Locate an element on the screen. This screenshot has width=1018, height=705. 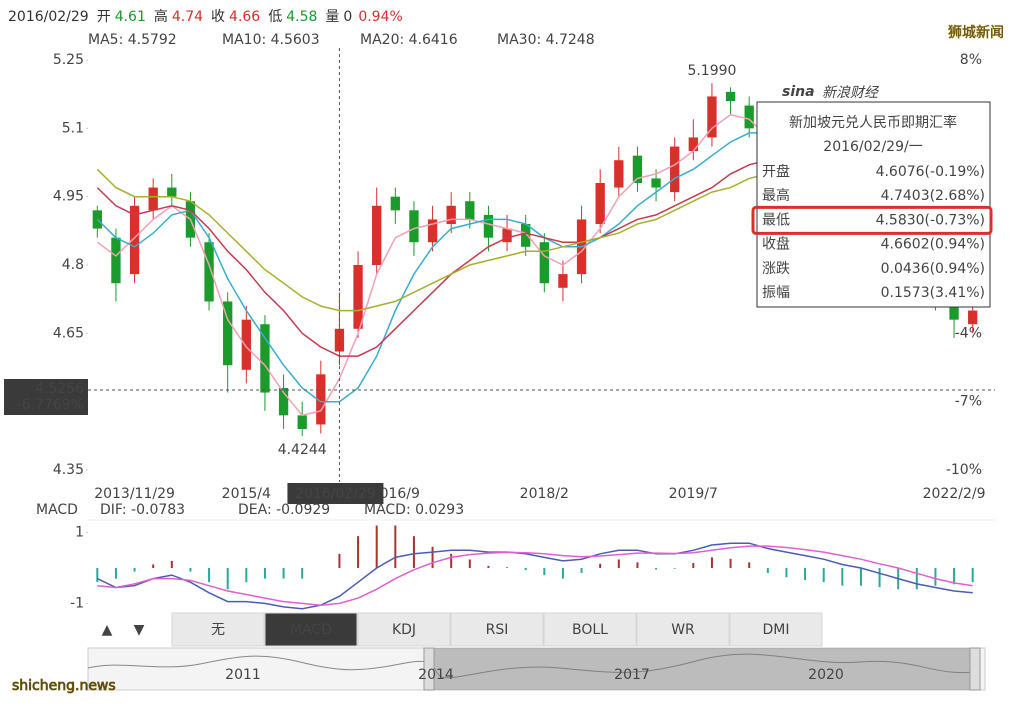
y-tick-label: 4.35 is located at coordinates (68, 470).